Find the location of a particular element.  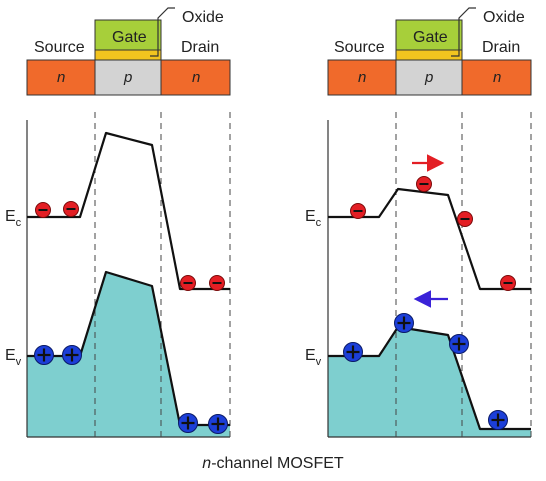

left-ev-label: Ev is located at coordinates (13, 357).